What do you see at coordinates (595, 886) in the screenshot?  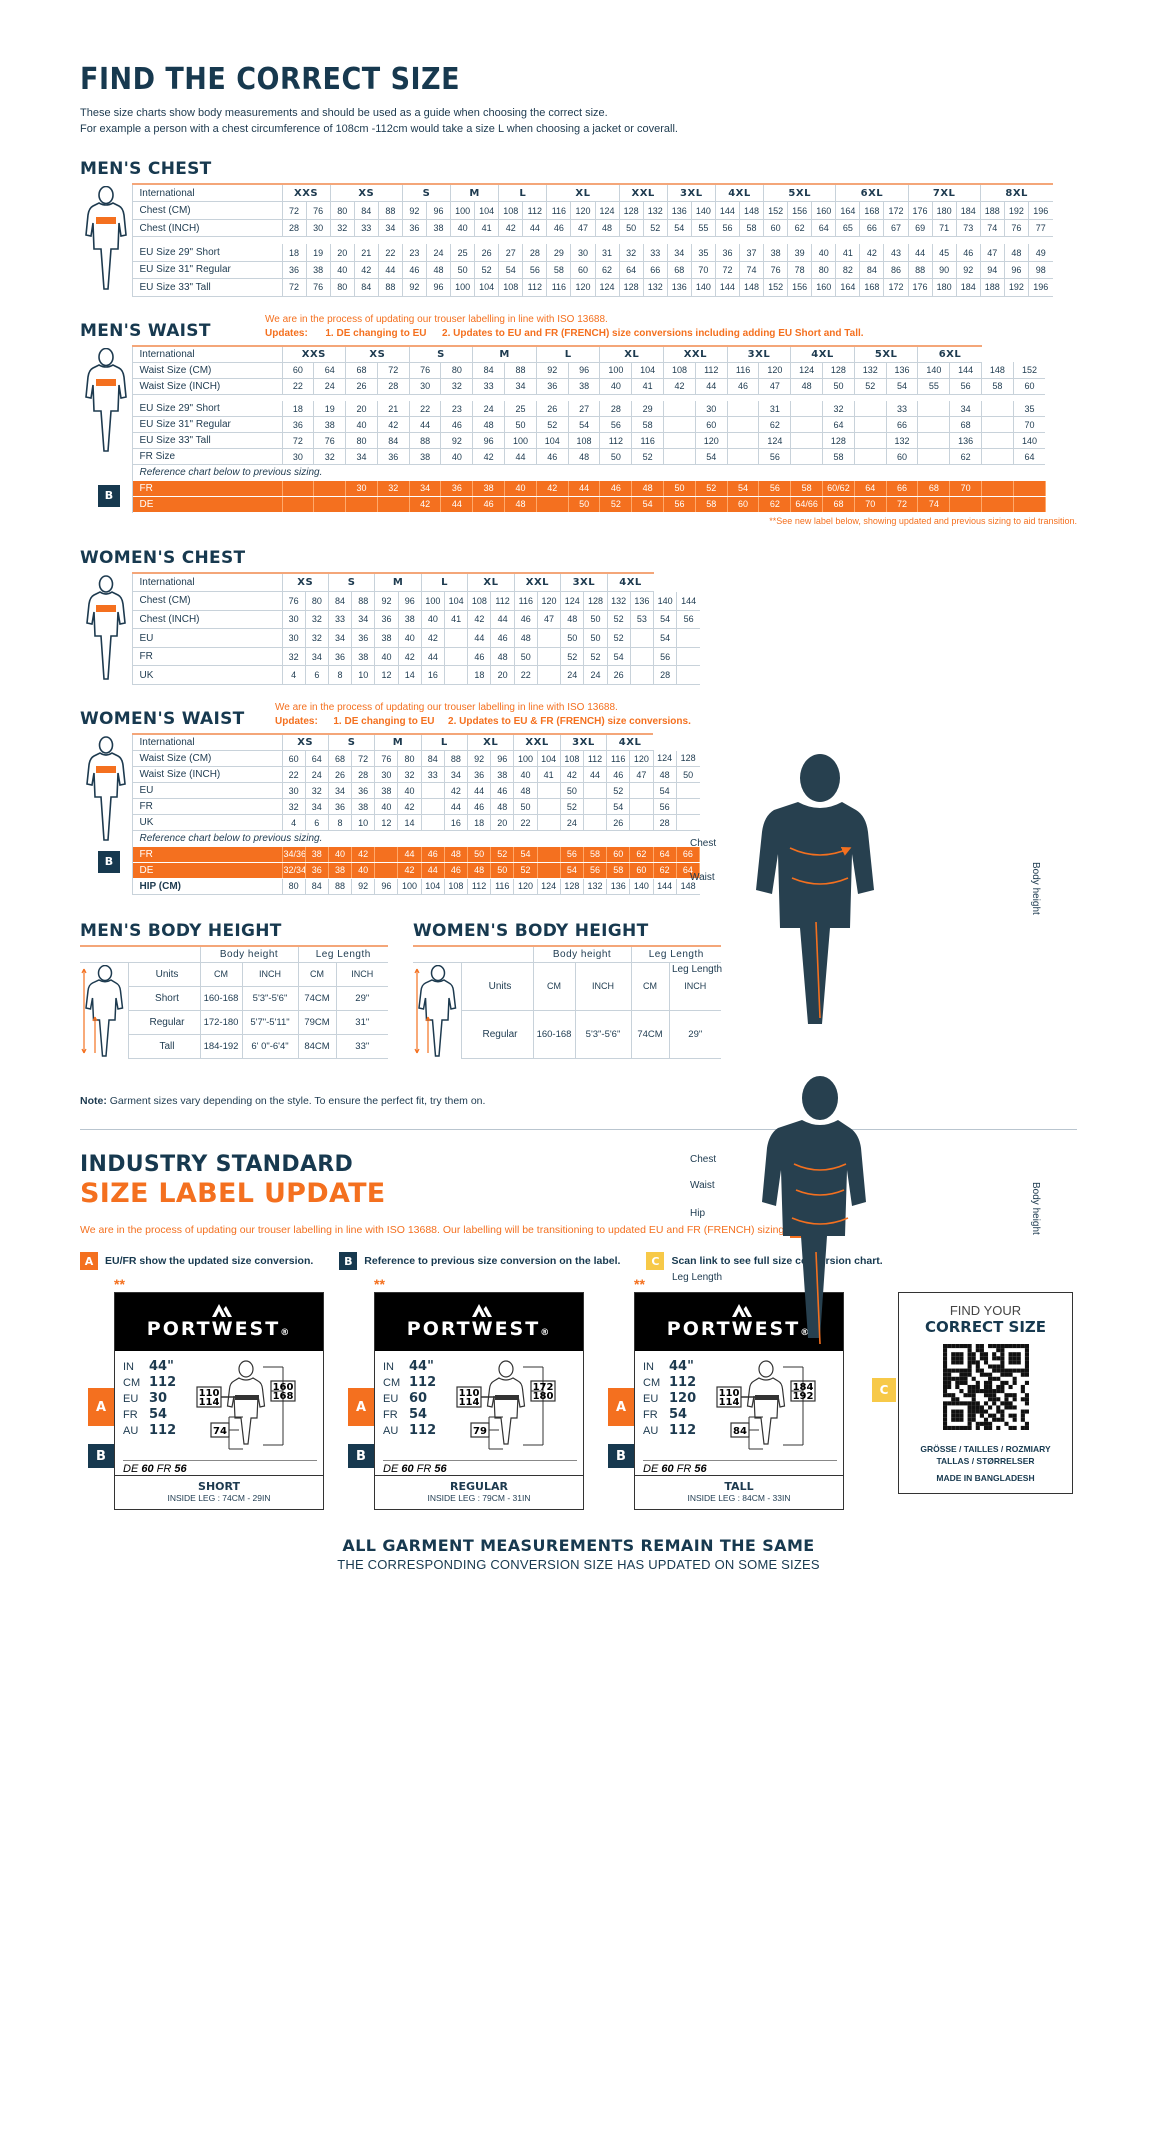 I see `size-cell: 132` at bounding box center [595, 886].